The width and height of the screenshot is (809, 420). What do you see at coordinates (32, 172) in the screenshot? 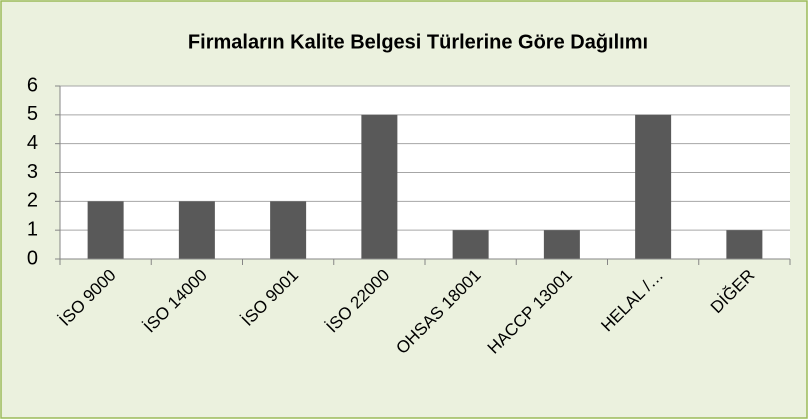
I see `y-tick-label: 3` at bounding box center [32, 172].